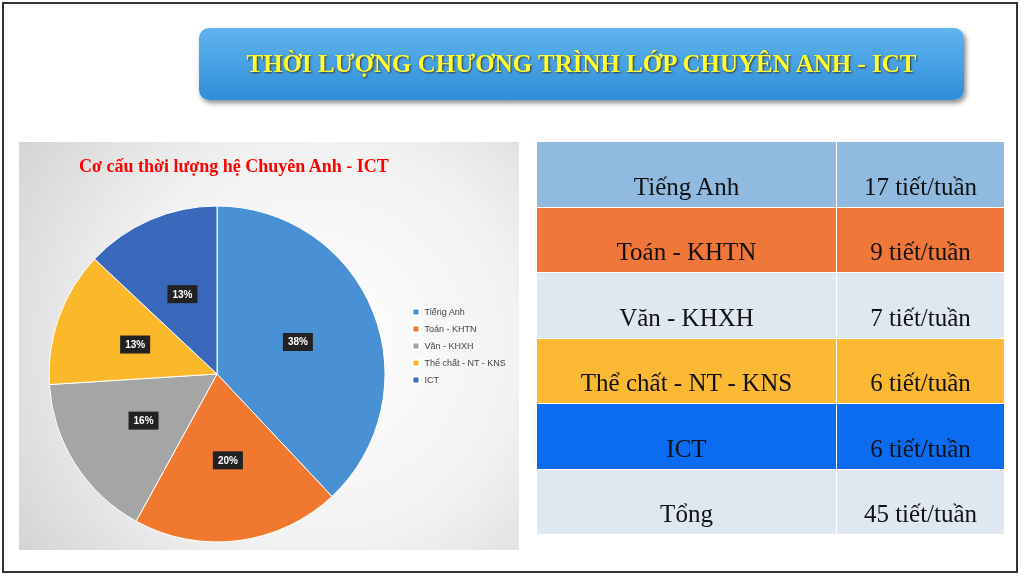 The width and height of the screenshot is (1024, 579). What do you see at coordinates (298, 342) in the screenshot?
I see `data-label: 38%` at bounding box center [298, 342].